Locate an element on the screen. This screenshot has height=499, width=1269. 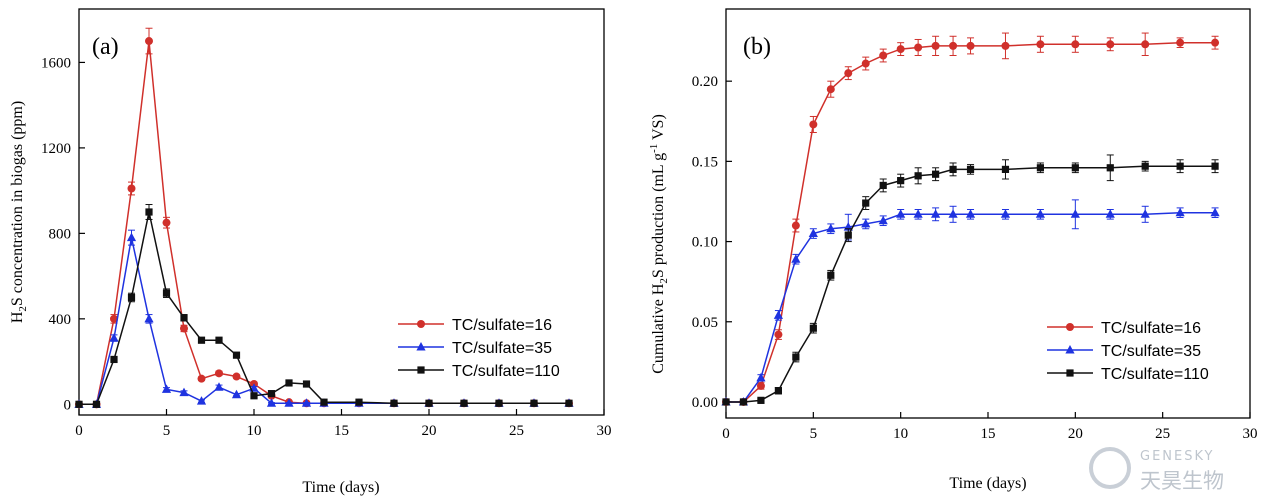
panel-a-y-axis-title: H2S concentration in biogas (ppm) is located at coordinates (19, 212).